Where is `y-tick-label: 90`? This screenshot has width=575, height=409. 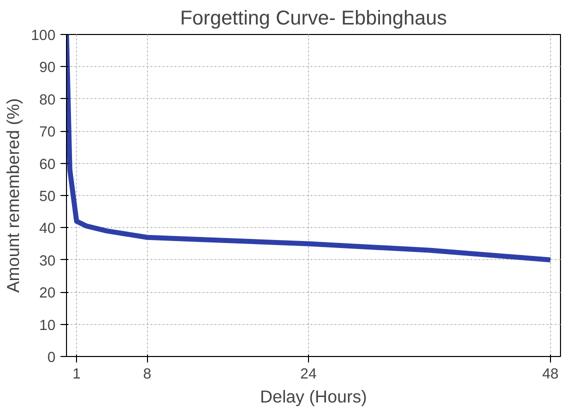 y-tick-label: 90 is located at coordinates (47, 68).